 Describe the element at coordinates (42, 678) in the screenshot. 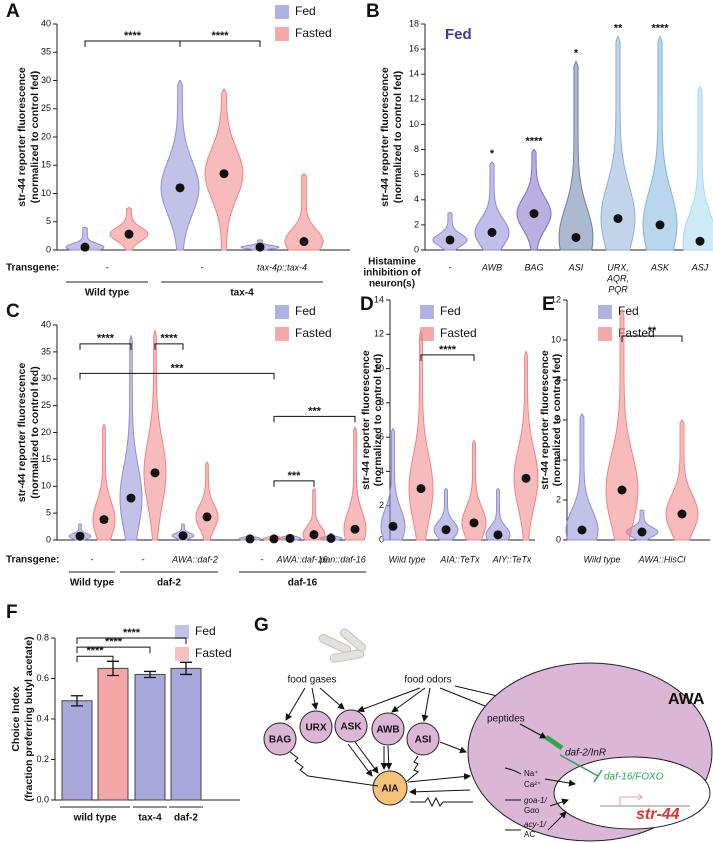

I see `y-tick-label: 0.6` at that location.